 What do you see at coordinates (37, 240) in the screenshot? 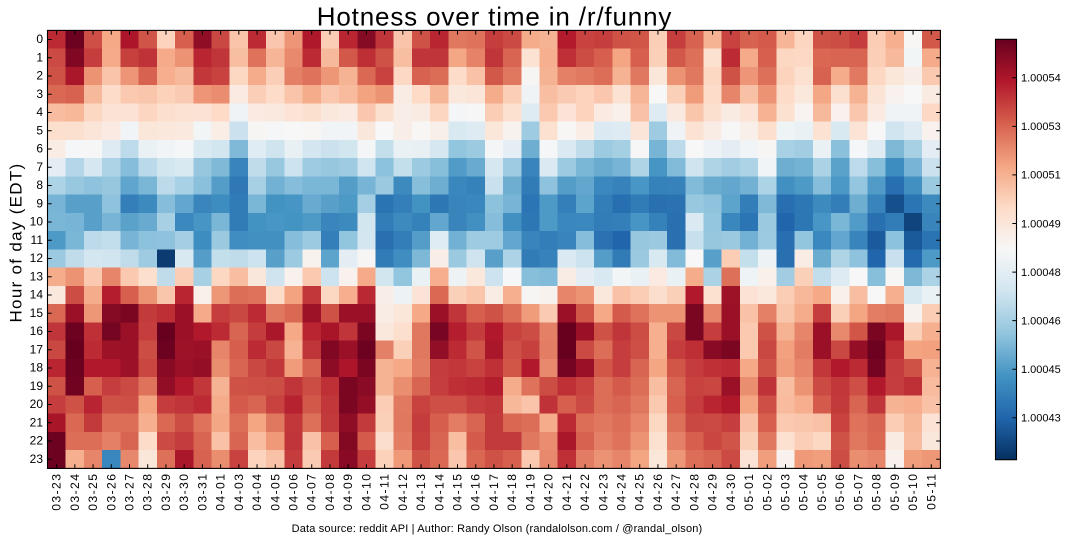
I see `svg-text: 11` at bounding box center [37, 240].